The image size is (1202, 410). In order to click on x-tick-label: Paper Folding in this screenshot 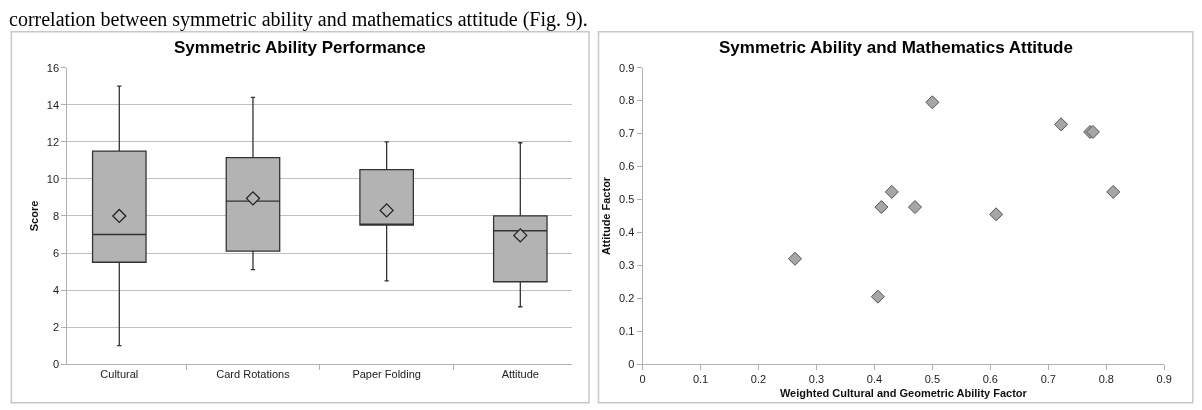, I will do `click(386, 374)`.